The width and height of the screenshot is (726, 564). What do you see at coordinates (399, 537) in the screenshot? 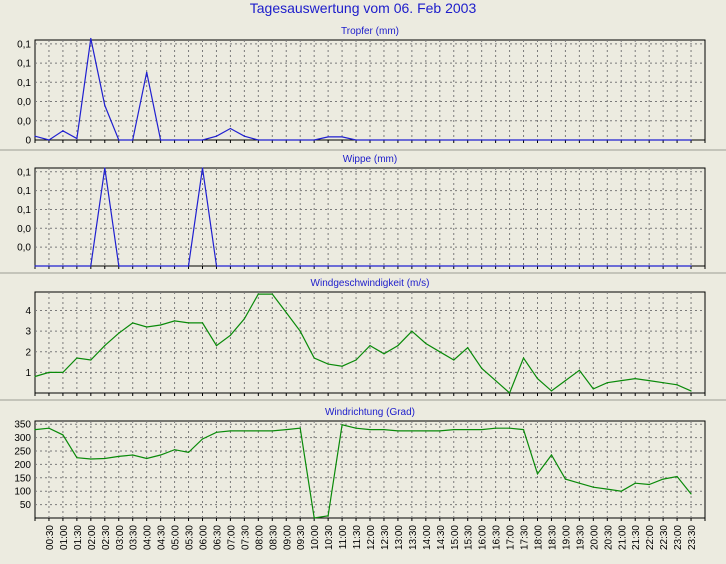
I see `x-tick-label: 13:00` at bounding box center [399, 537].